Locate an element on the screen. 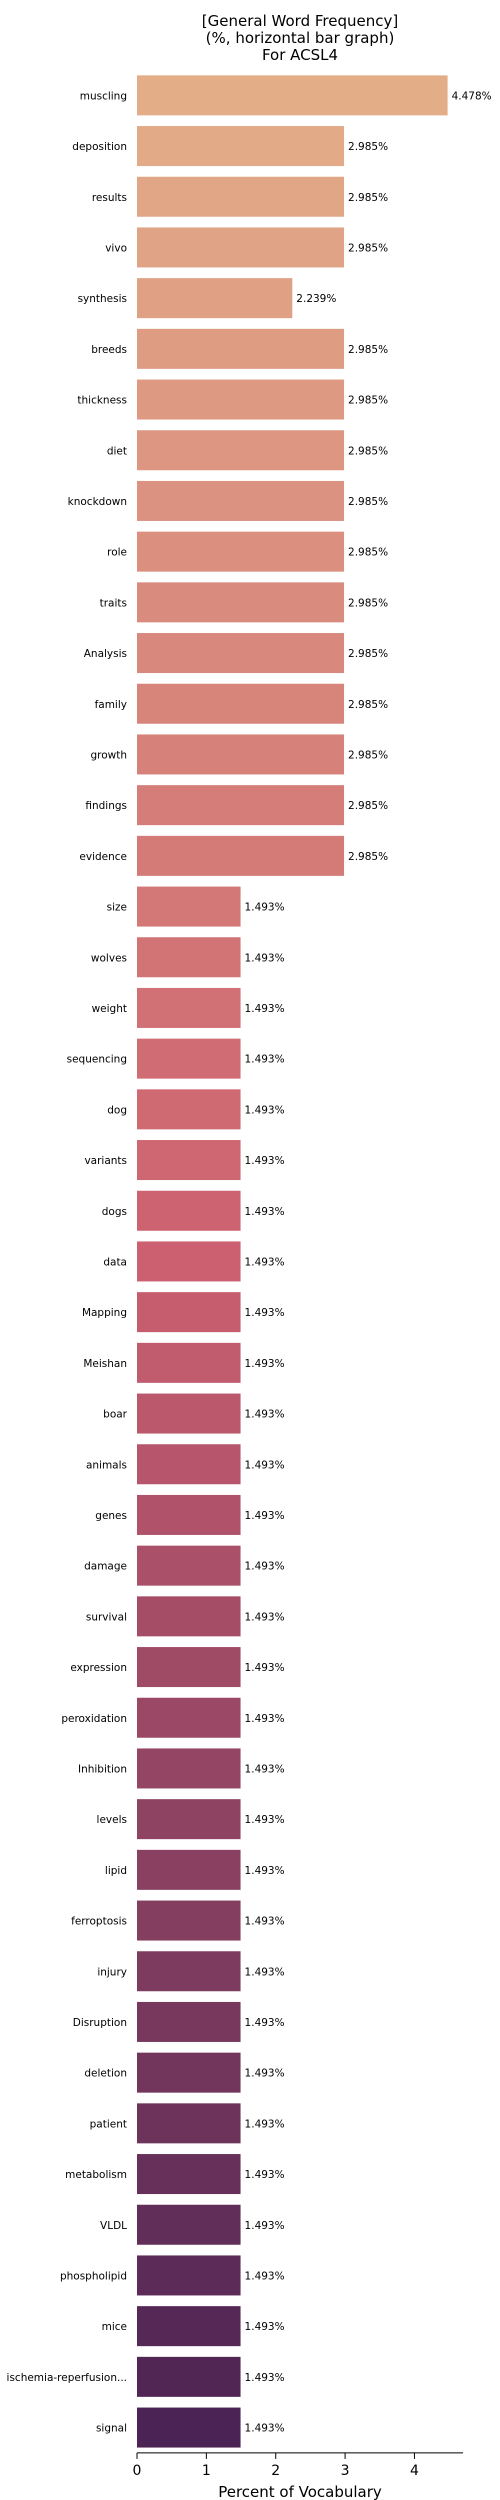  category-label: injury is located at coordinates (112, 1972).